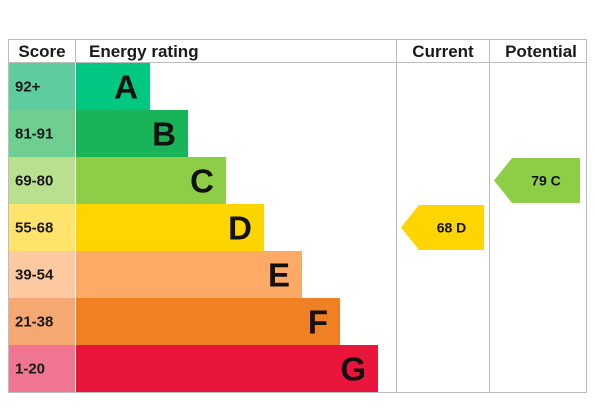 The image size is (595, 420). I want to click on score-cell-b, so click(41, 133).